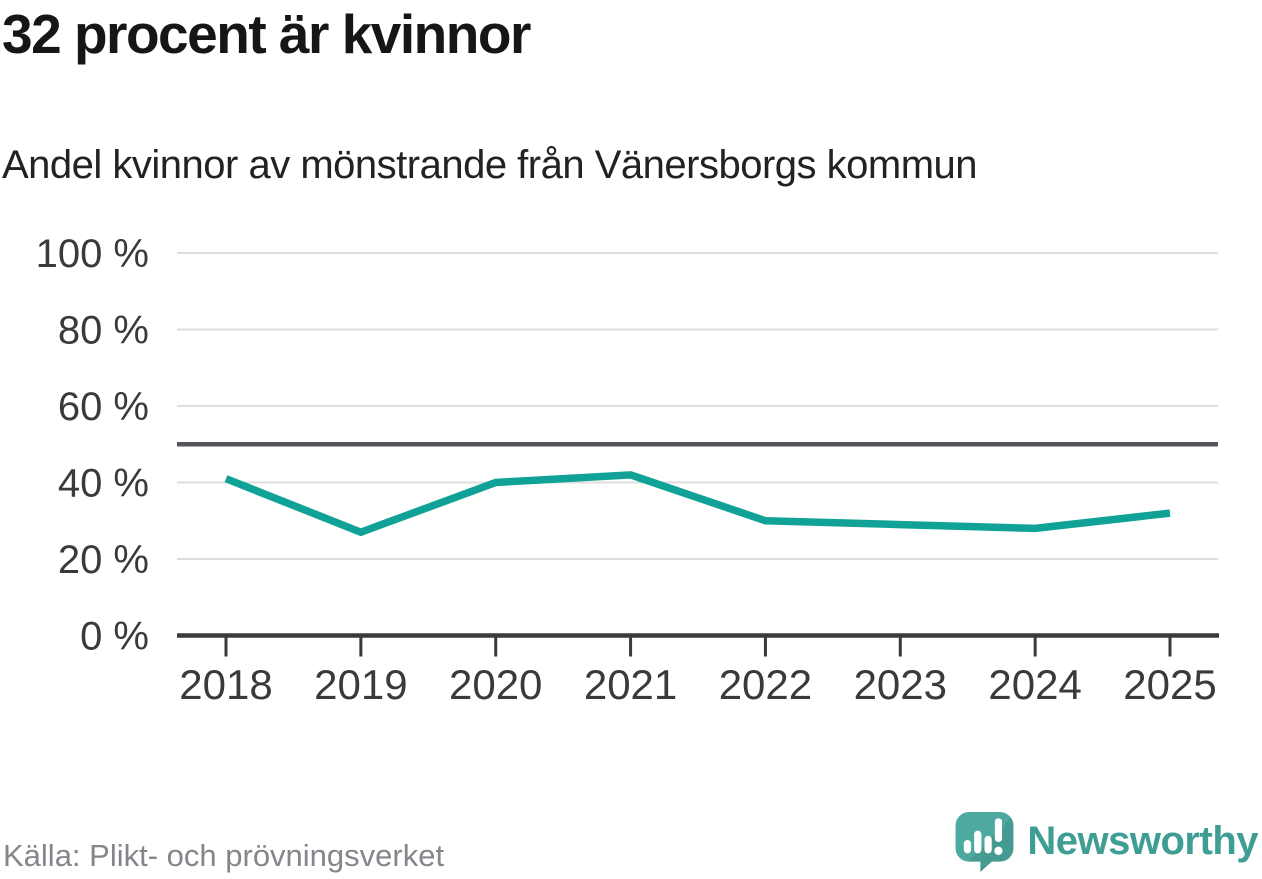 The height and width of the screenshot is (879, 1262). Describe the element at coordinates (1142, 841) in the screenshot. I see `newsworthy-wordmark: Newsworthy` at that location.